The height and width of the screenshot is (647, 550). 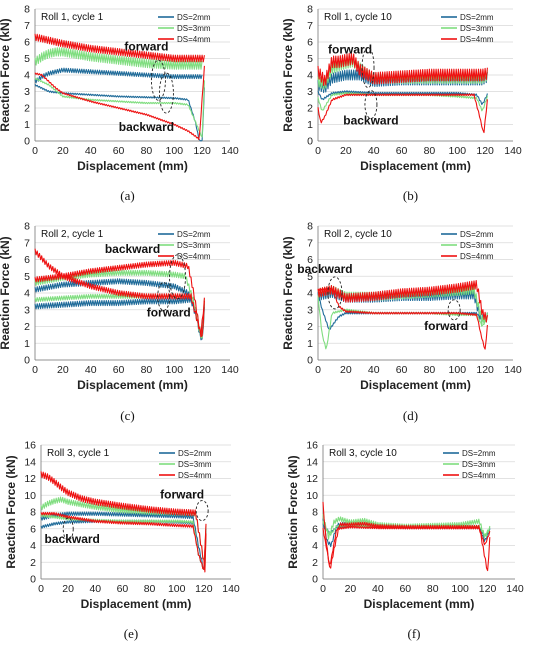 I want to click on panel-caption: (a), so click(x=127, y=195).